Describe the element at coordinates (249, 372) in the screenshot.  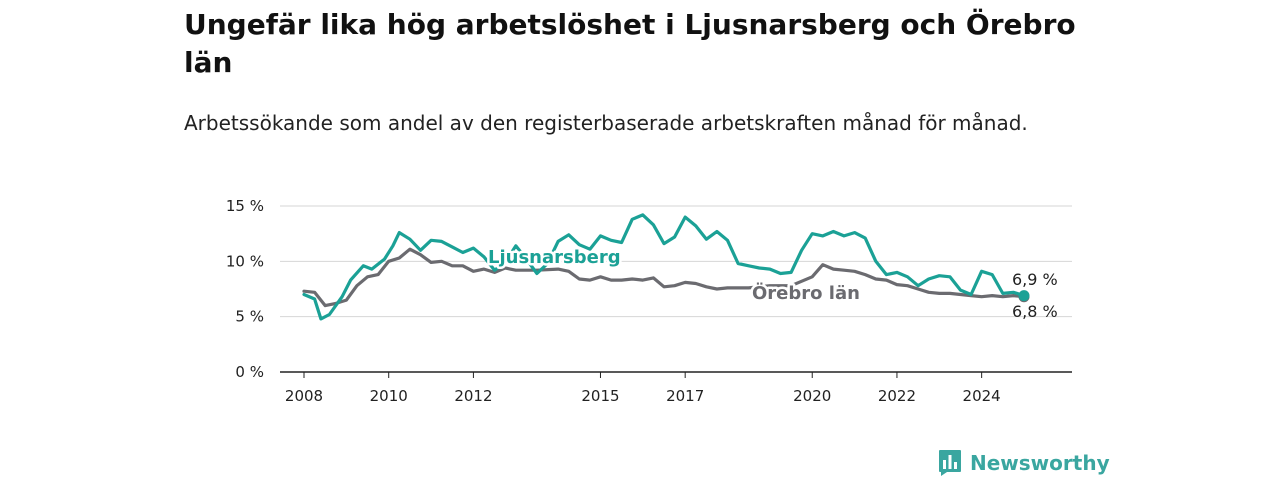
I see `y-tick-label: 0 %` at that location.